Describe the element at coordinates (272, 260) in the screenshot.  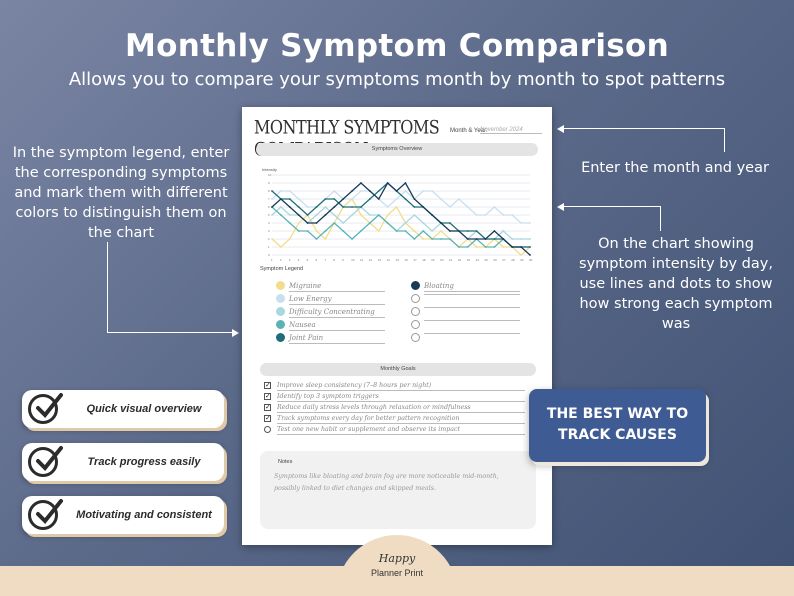
I see `chart-x-tick: 1` at that location.